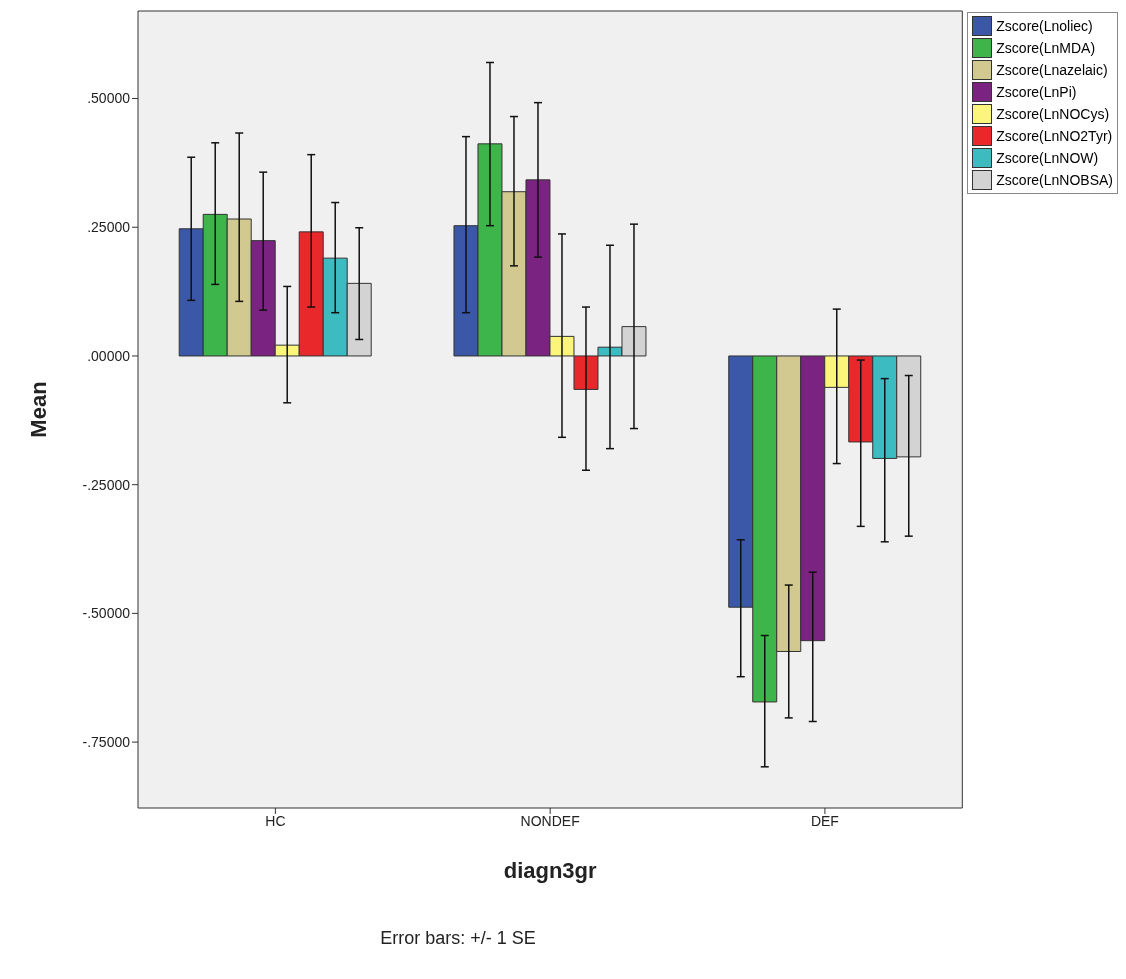 The width and height of the screenshot is (1126, 979). I want to click on y-tick-label: -.25000, so click(106, 484).